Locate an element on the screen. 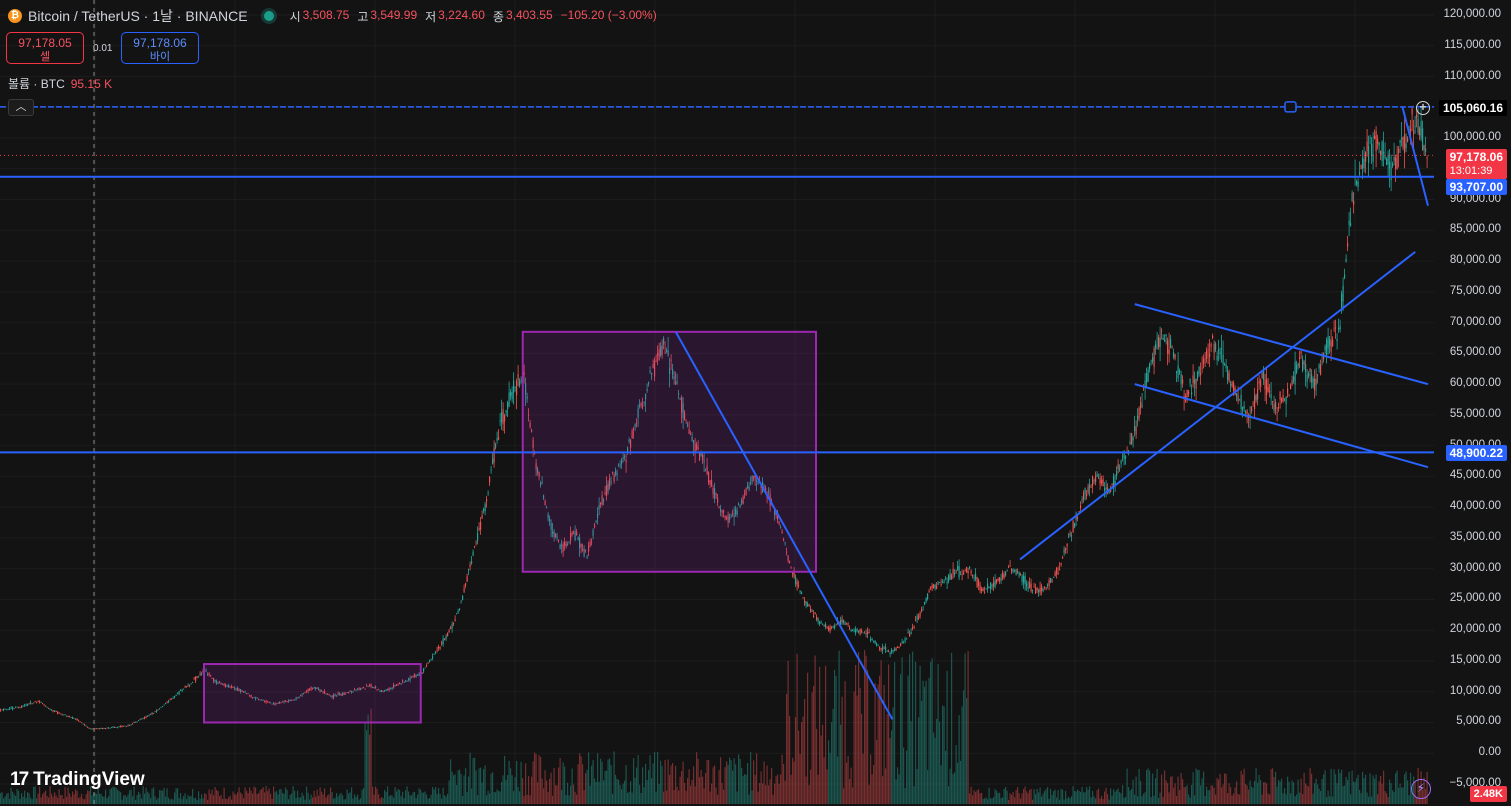 The width and height of the screenshot is (1511, 806). volume-legend: 볼륨 · BTC 95.15 K is located at coordinates (60, 83).